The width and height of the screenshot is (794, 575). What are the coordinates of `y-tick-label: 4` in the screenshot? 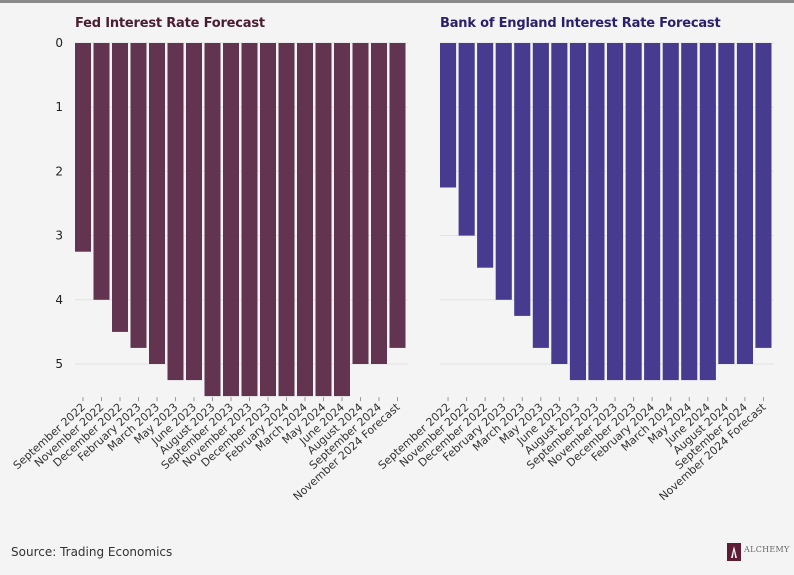 It's located at (59, 300).